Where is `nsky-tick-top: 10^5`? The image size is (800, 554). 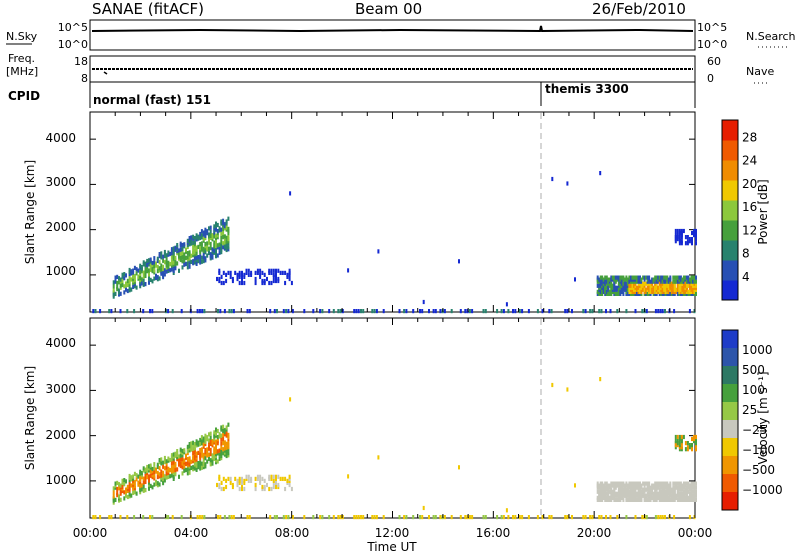
nsky-tick-top: 10^5 is located at coordinates (73, 27).